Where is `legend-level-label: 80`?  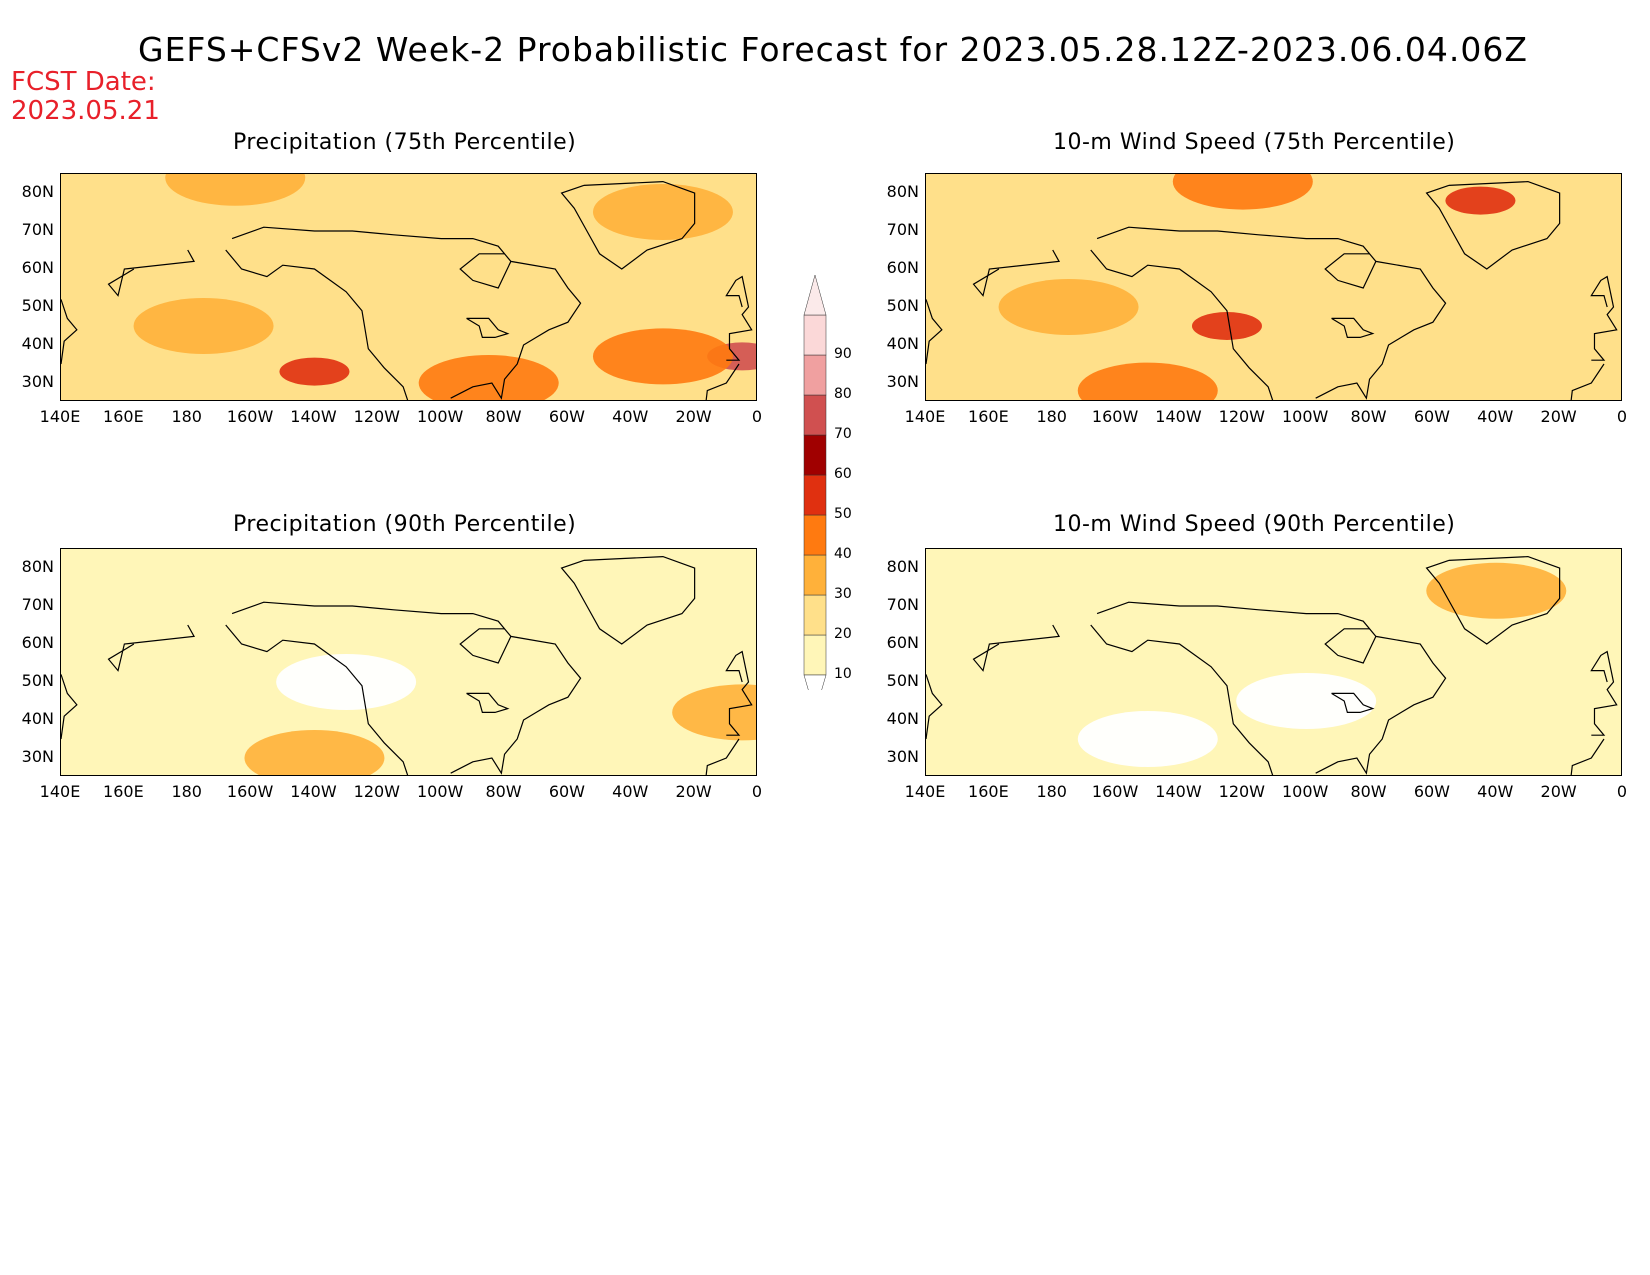
legend-level-label: 80 is located at coordinates (843, 394).